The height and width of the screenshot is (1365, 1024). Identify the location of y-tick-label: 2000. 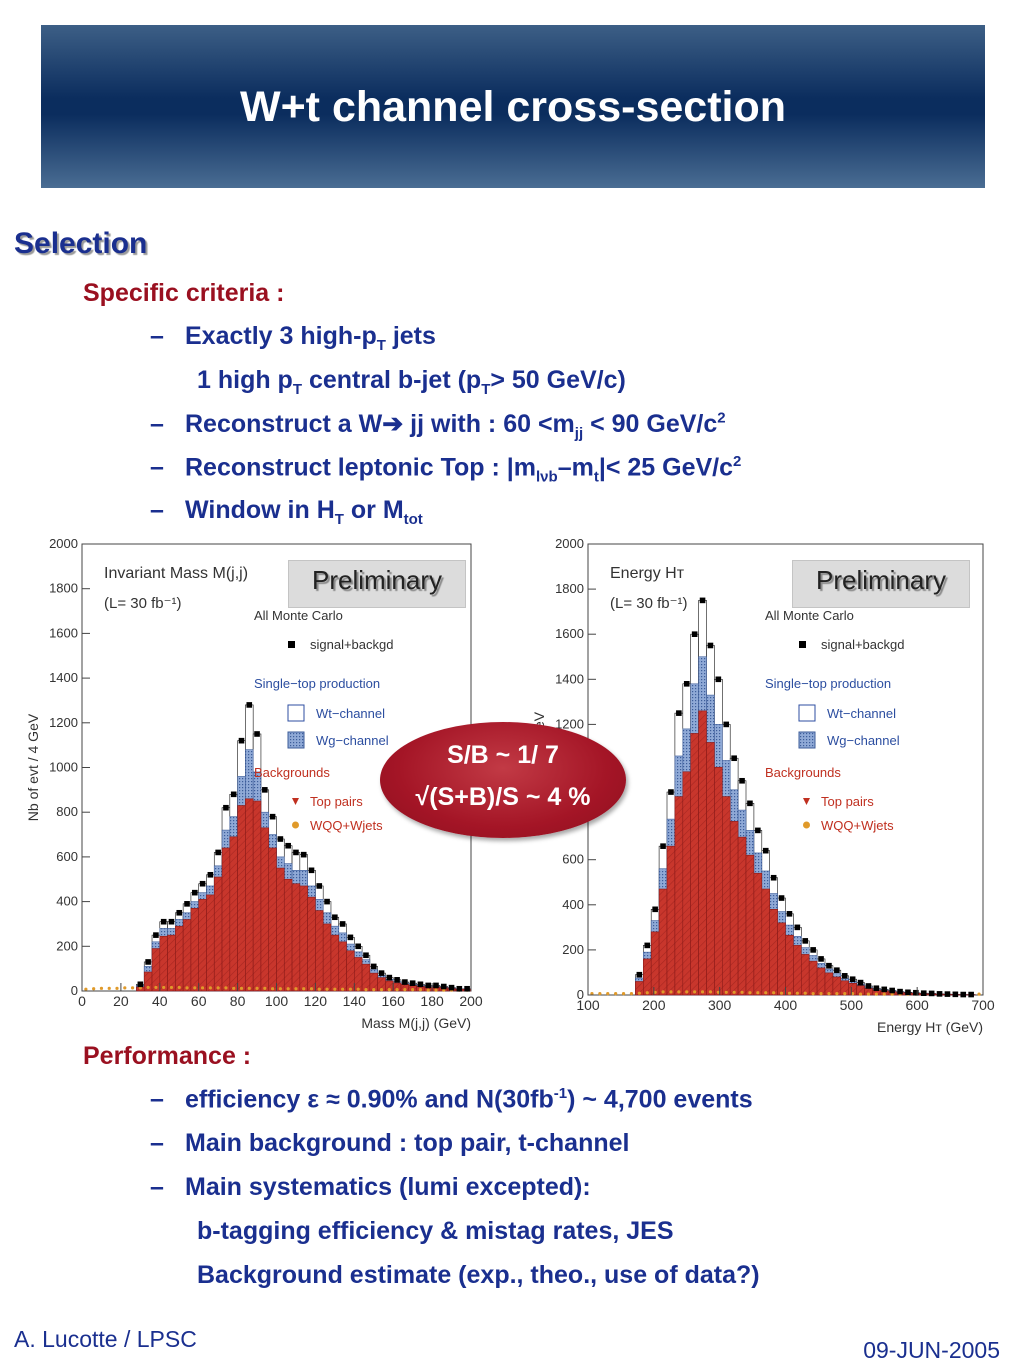
(569, 543).